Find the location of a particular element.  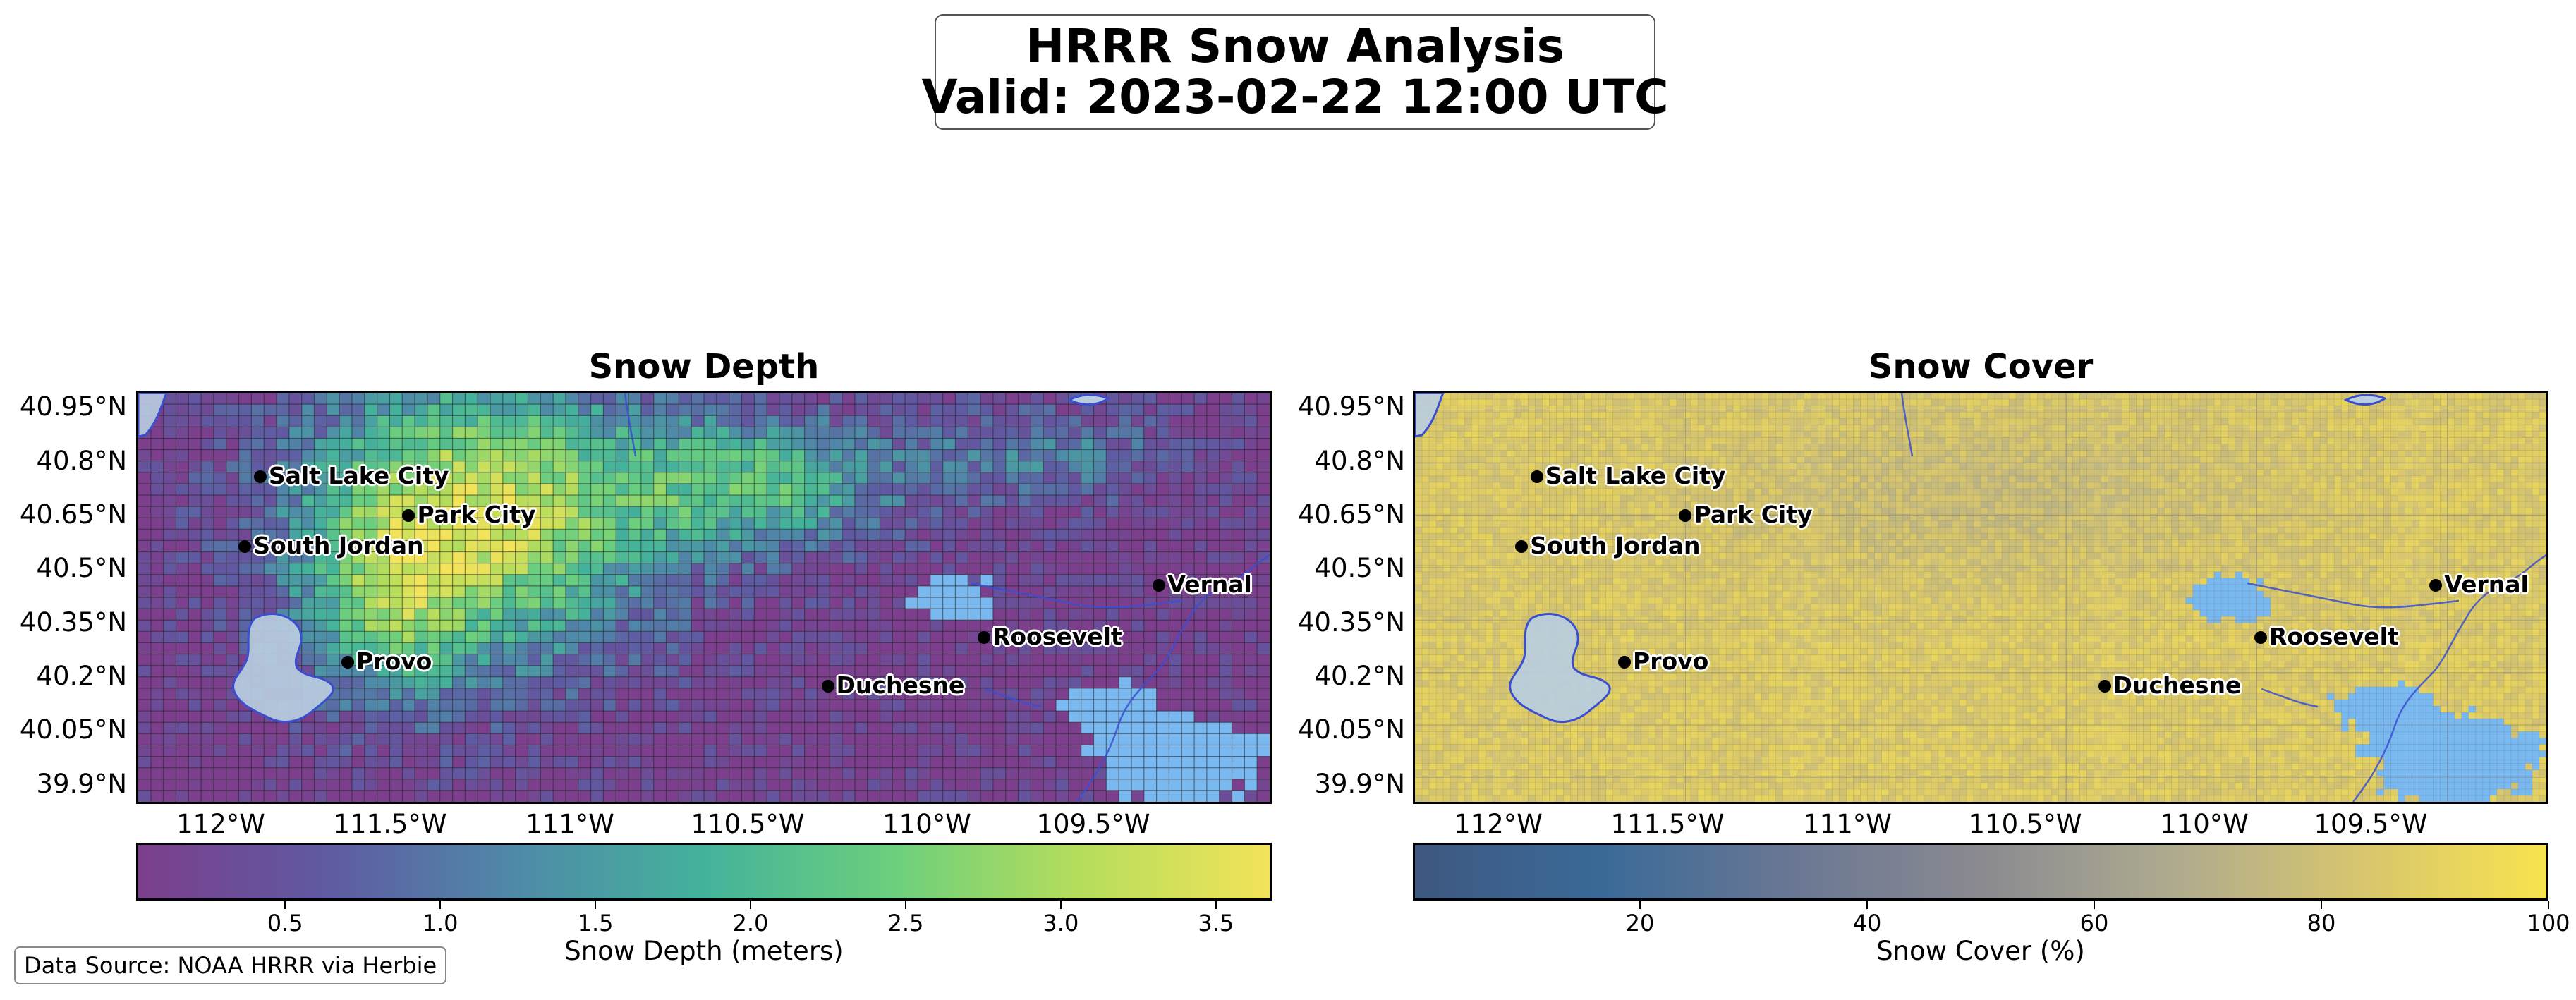

colorbar-tick-label: 3.0 is located at coordinates (1061, 923).